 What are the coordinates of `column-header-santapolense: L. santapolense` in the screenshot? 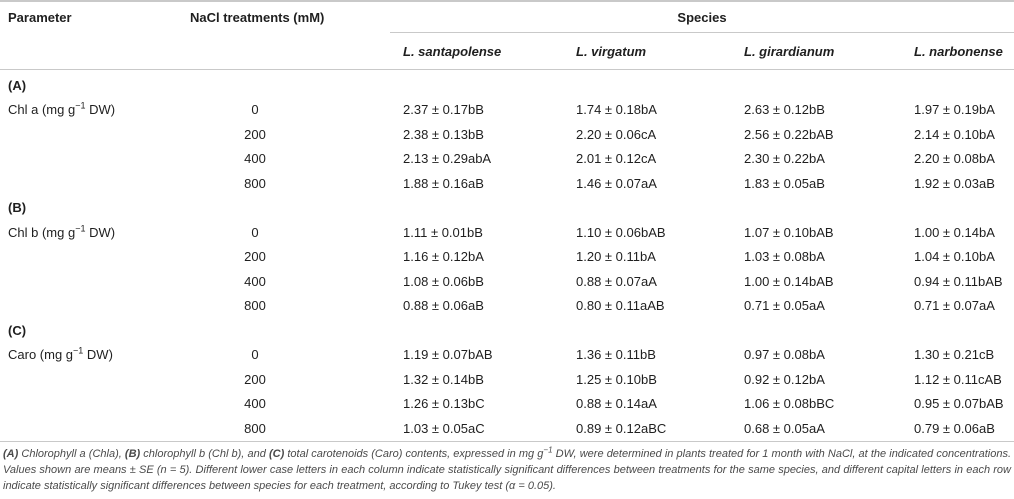 It's located at (452, 51).